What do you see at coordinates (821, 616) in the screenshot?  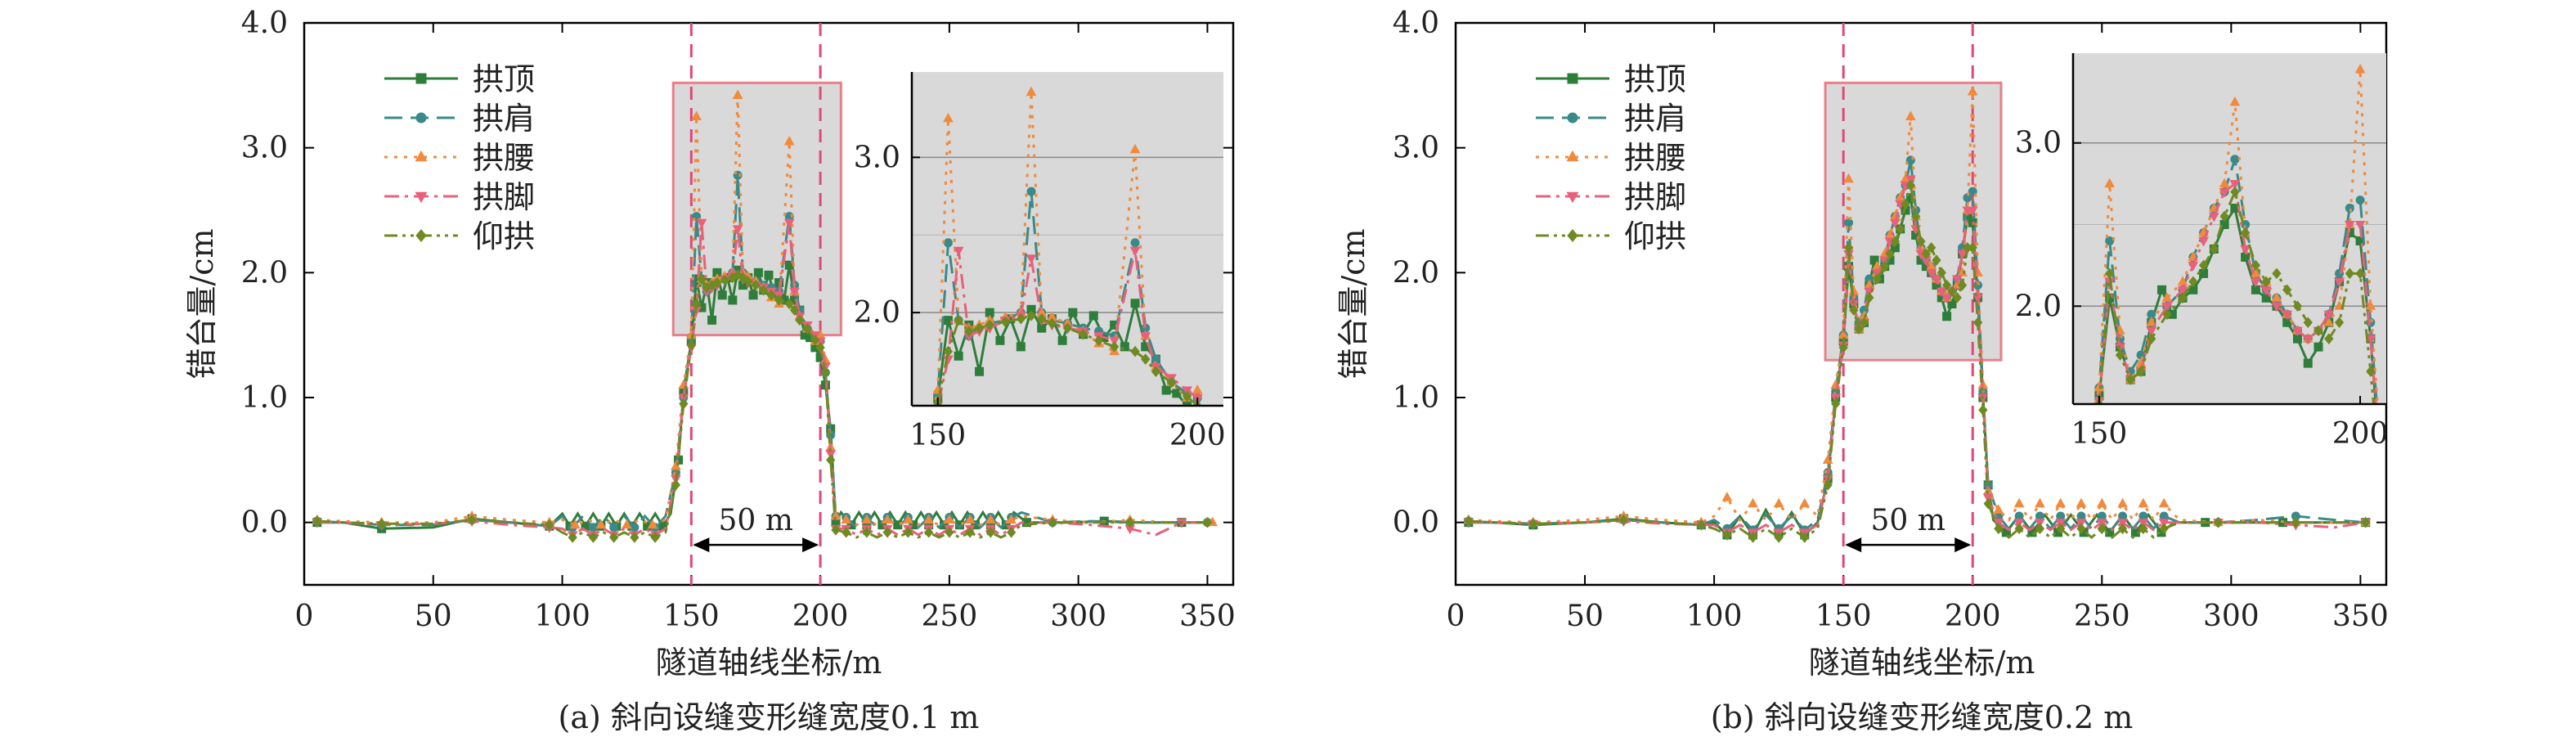 I see `x-tick-label: 200` at bounding box center [821, 616].